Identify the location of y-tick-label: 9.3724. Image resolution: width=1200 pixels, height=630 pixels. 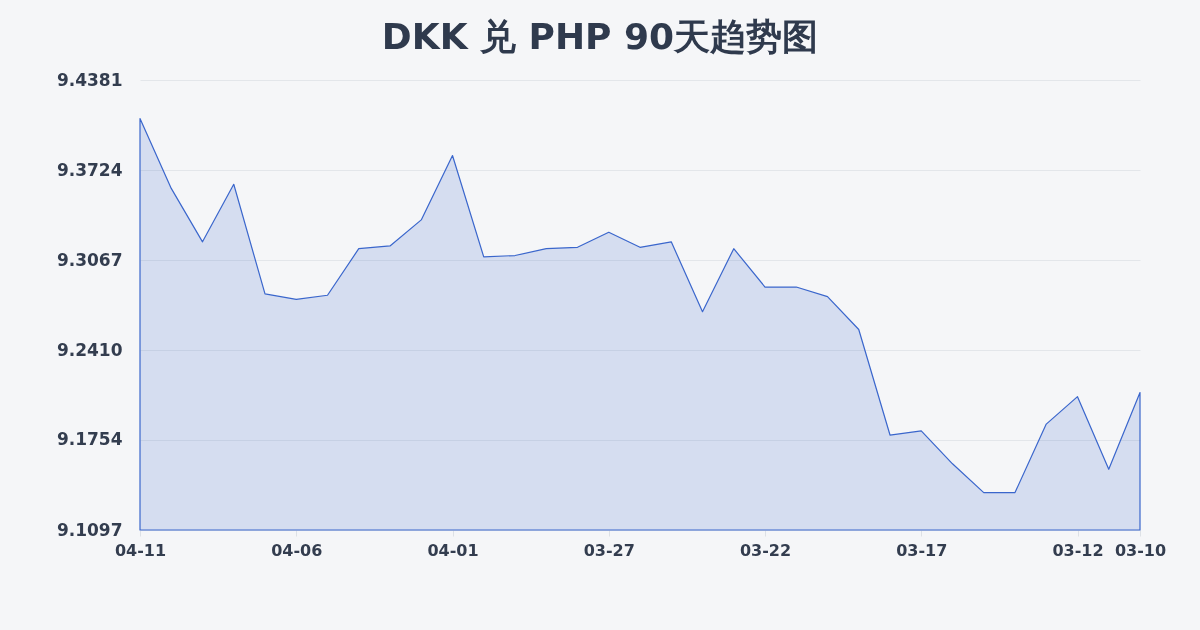
(89, 169).